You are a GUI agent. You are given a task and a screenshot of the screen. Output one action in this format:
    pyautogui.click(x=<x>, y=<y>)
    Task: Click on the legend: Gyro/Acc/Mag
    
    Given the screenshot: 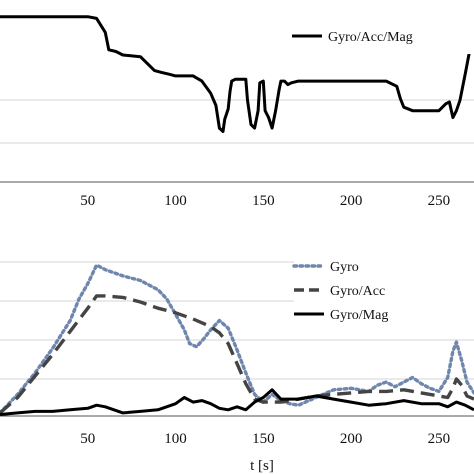 What is the action you would take?
    pyautogui.click(x=383, y=39)
    